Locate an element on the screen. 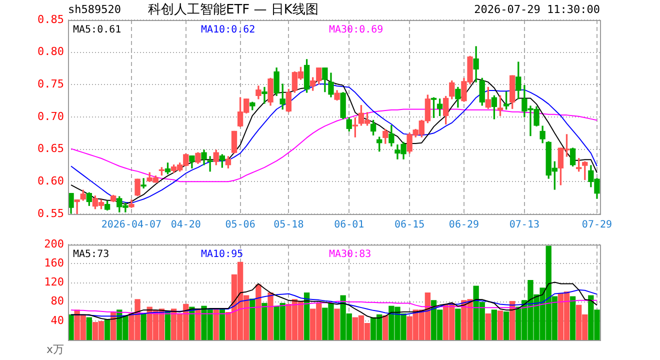 This screenshot has height=360, width=660. y-tick-label: 40 is located at coordinates (57, 320).